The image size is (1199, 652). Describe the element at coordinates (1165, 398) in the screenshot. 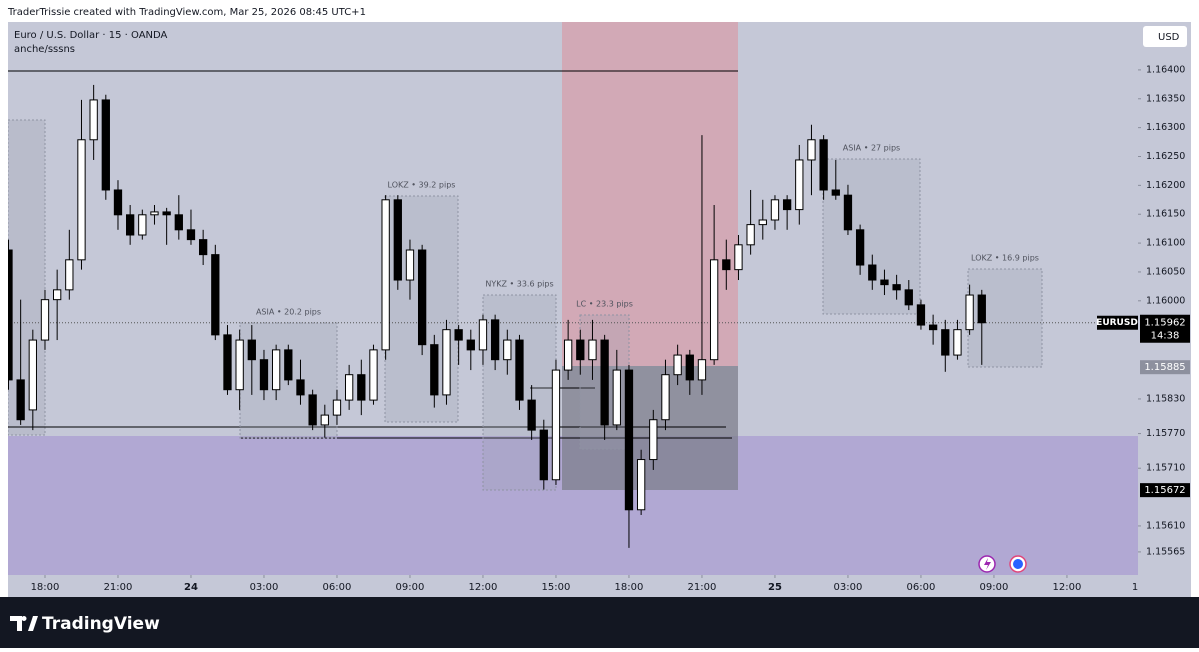

I see `y-tick-label: 1.15830` at that location.